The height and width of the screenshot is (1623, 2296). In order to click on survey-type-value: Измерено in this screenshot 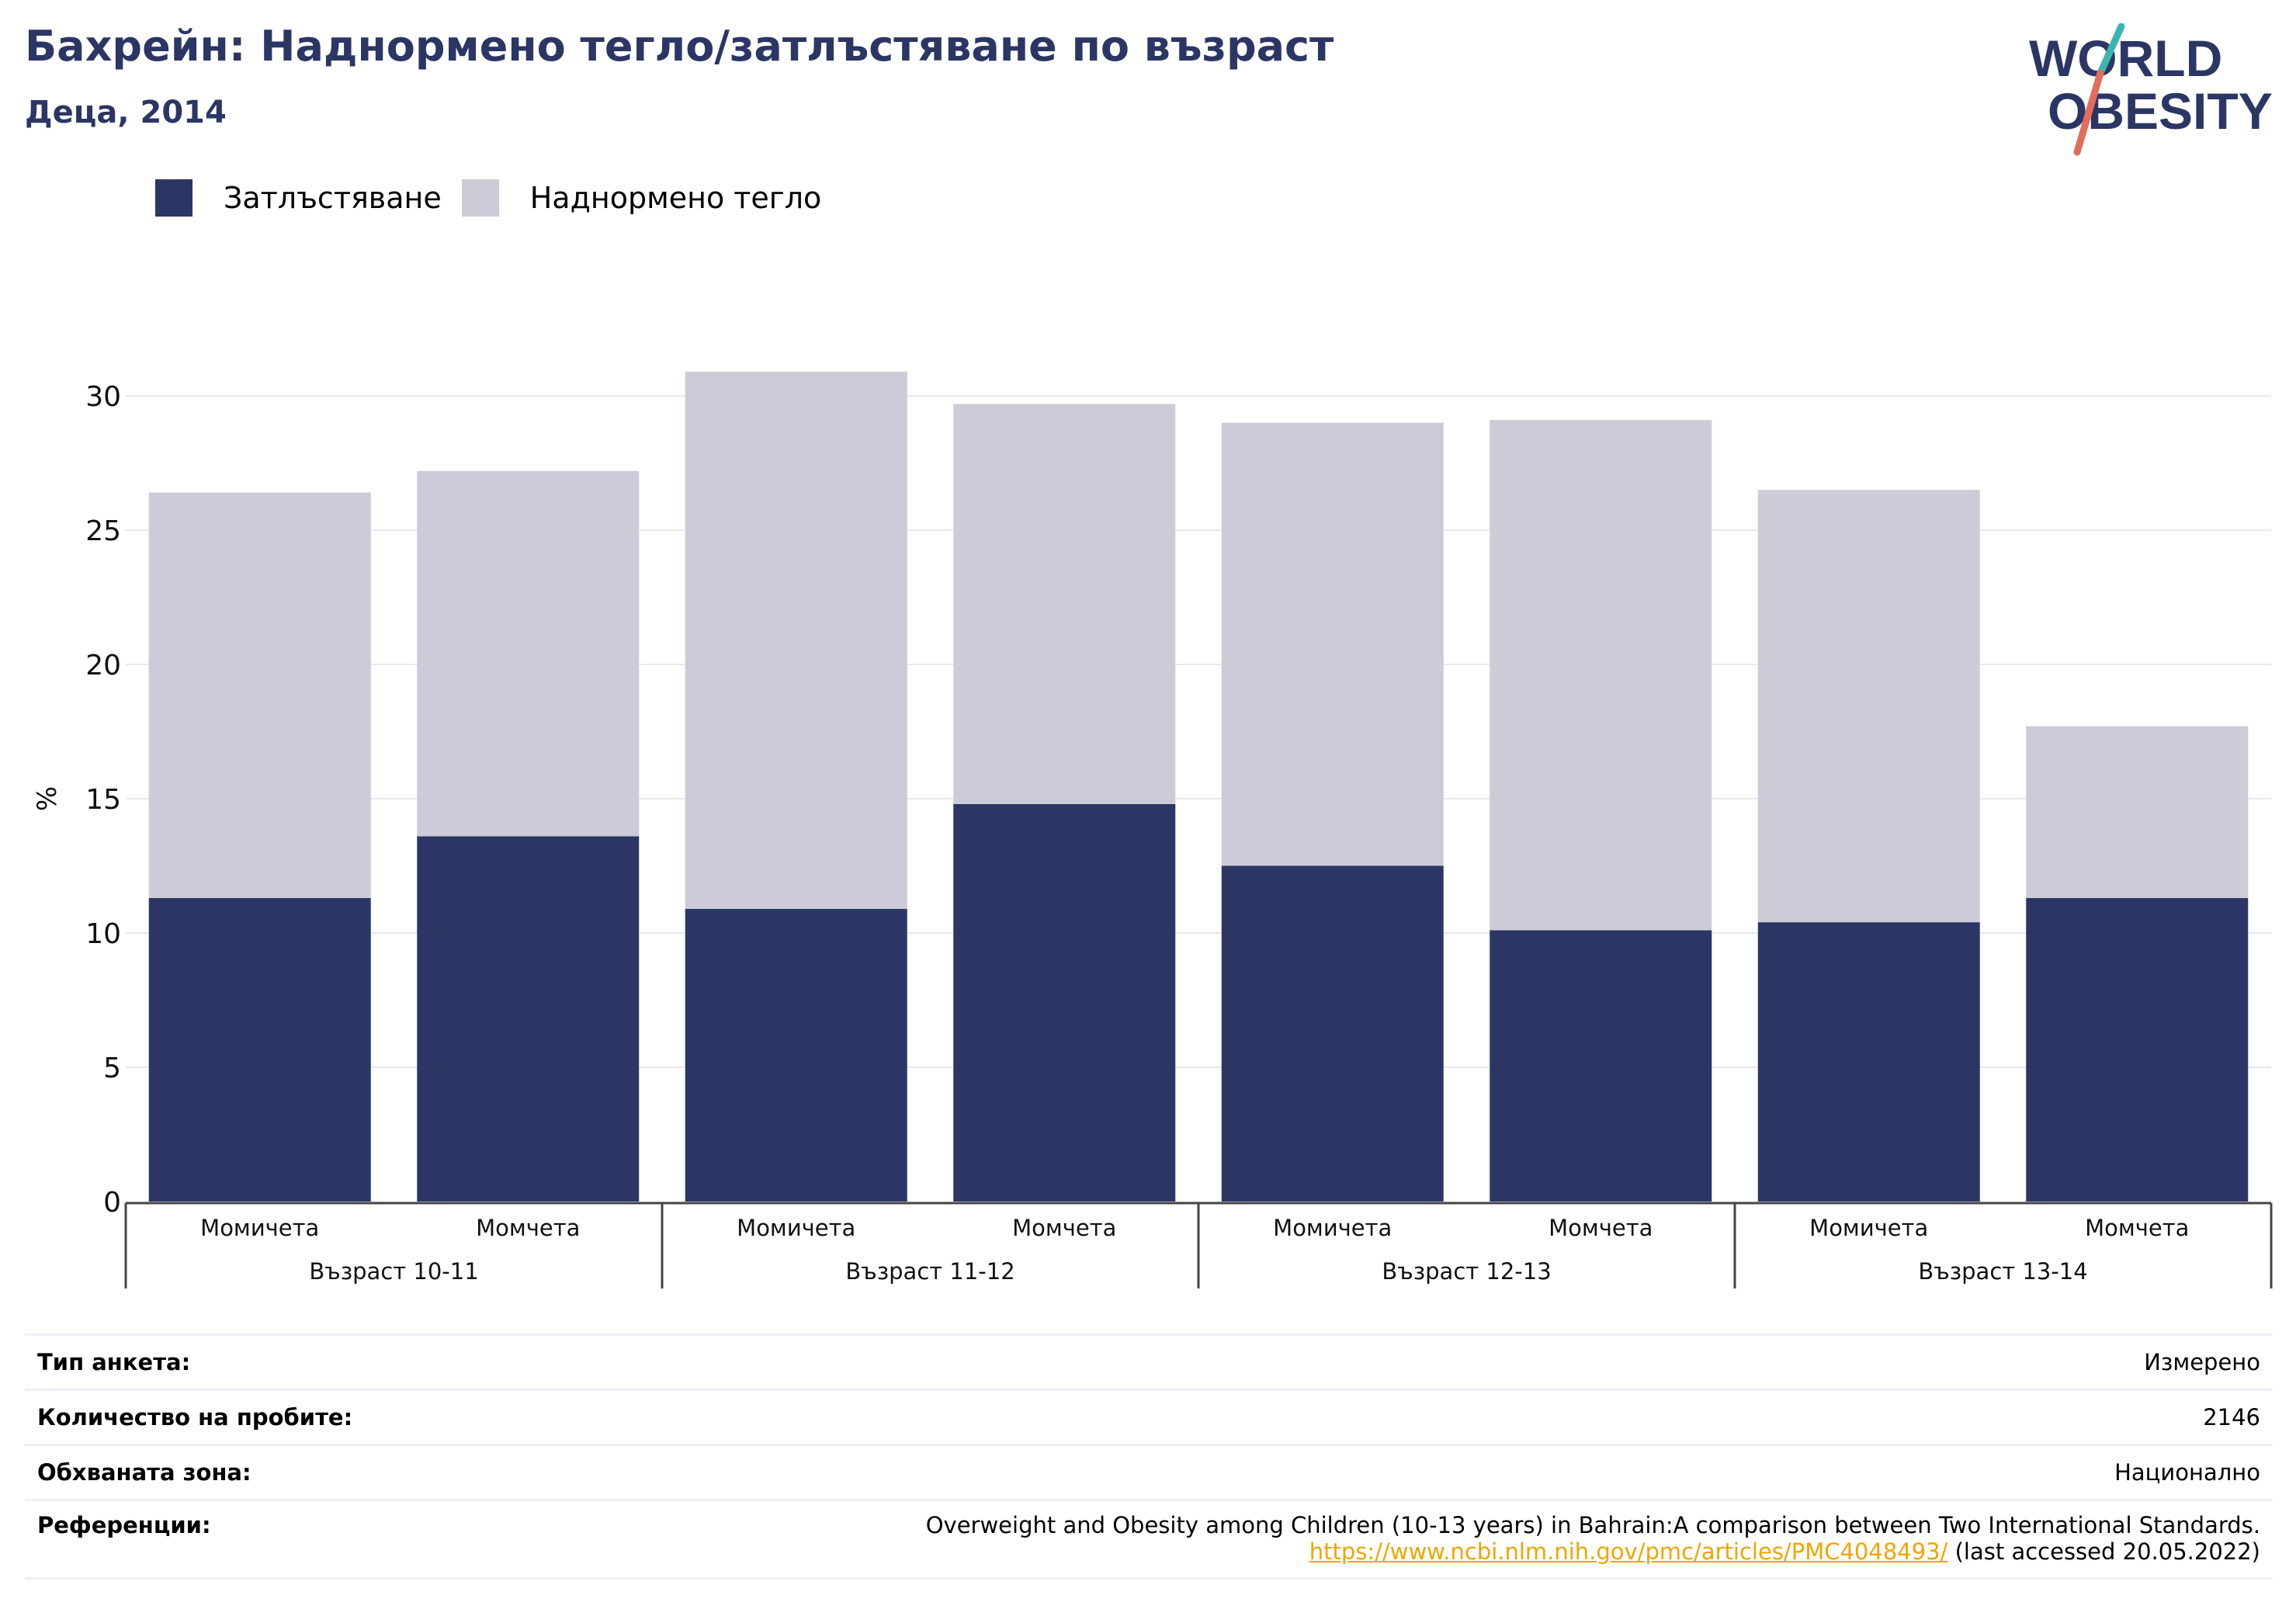, I will do `click(2202, 1362)`.